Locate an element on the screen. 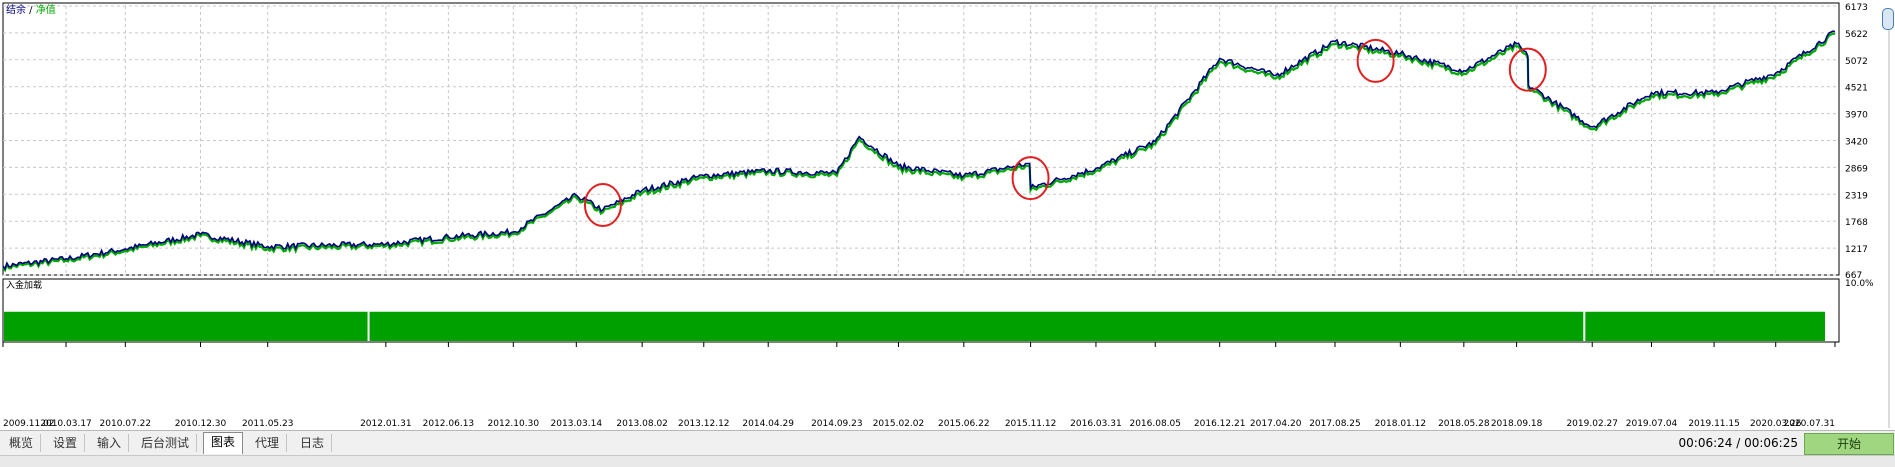 The height and width of the screenshot is (467, 1895). x-tick-label: 2016.12.21 is located at coordinates (1220, 424).